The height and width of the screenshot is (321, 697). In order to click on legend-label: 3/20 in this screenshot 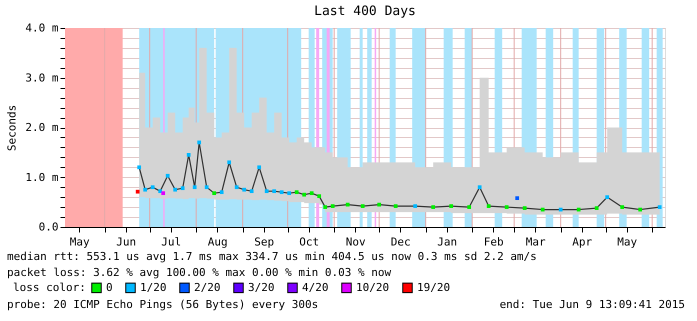, I will do `click(261, 287)`.